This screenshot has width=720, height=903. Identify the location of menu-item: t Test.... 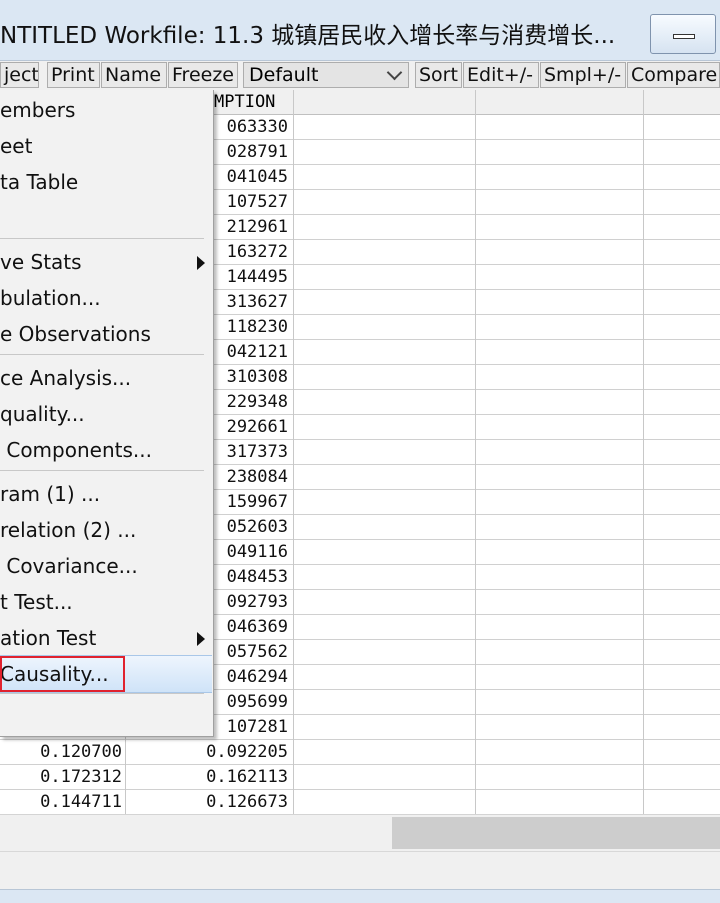
(106, 602).